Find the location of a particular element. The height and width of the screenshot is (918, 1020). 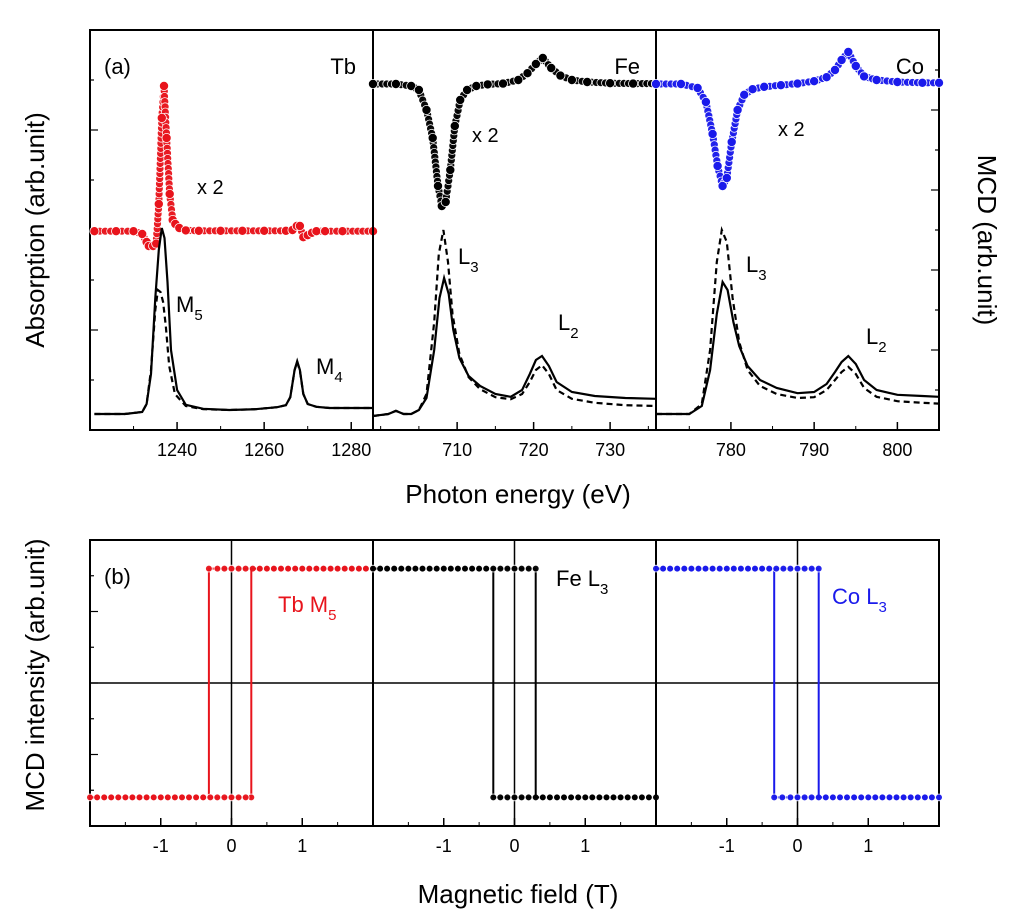

edge-label-main: L3 is located at coordinates (468, 260).